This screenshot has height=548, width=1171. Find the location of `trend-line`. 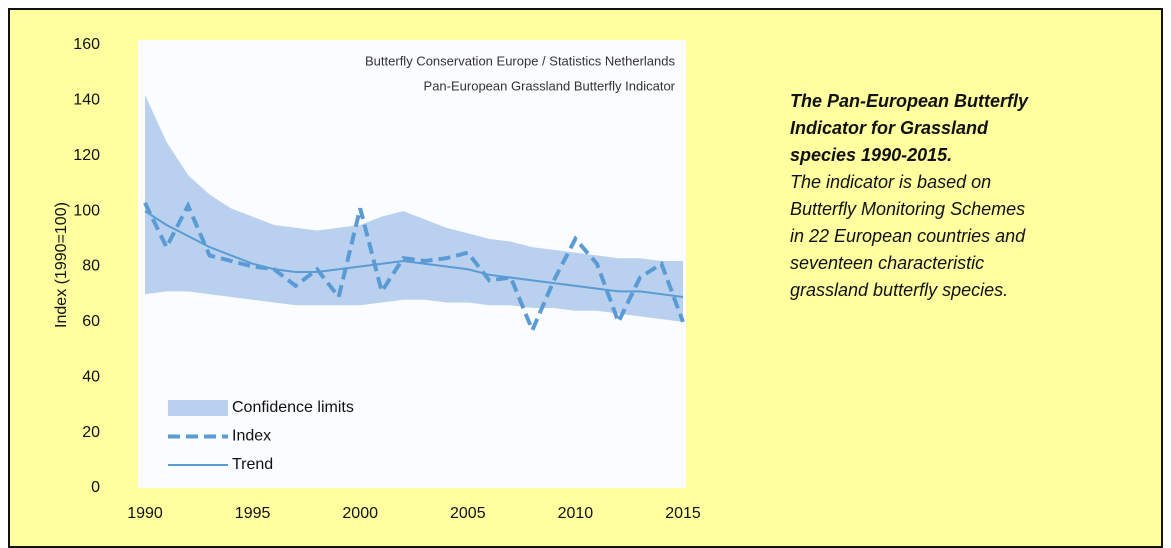

trend-line is located at coordinates (414, 254).